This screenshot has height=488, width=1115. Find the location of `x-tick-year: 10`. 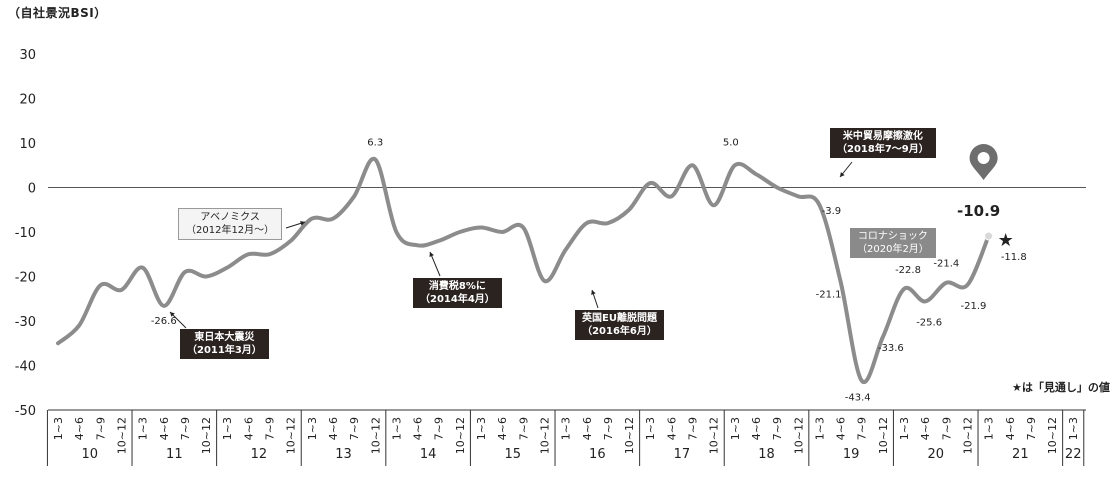

x-tick-year: 10 is located at coordinates (89, 454).